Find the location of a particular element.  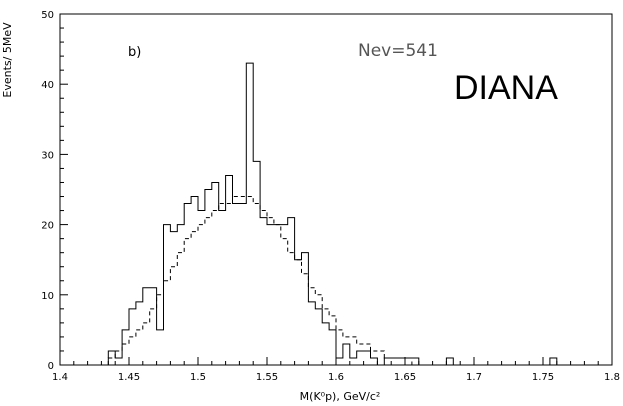

x-tick-label: 1.4 is located at coordinates (60, 377).